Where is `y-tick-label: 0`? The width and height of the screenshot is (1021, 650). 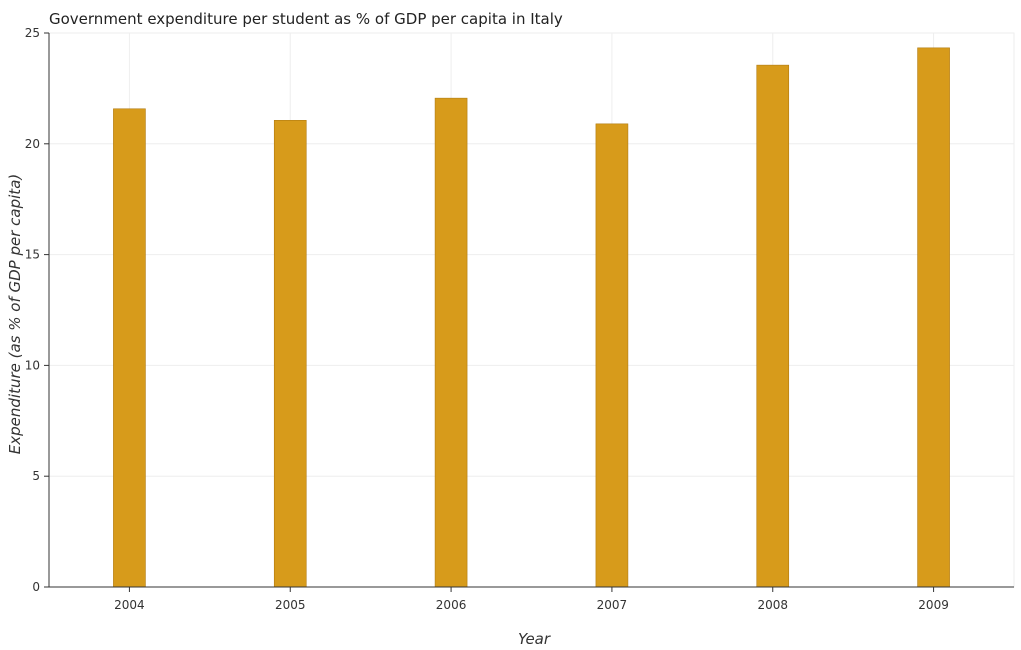
y-tick-label: 0 is located at coordinates (36, 587).